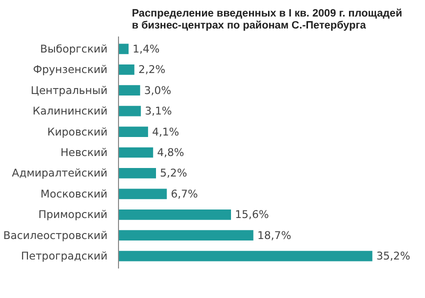  Describe the element at coordinates (60, 173) in the screenshot. I see `y-tick-label: Адмиралтейский` at that location.